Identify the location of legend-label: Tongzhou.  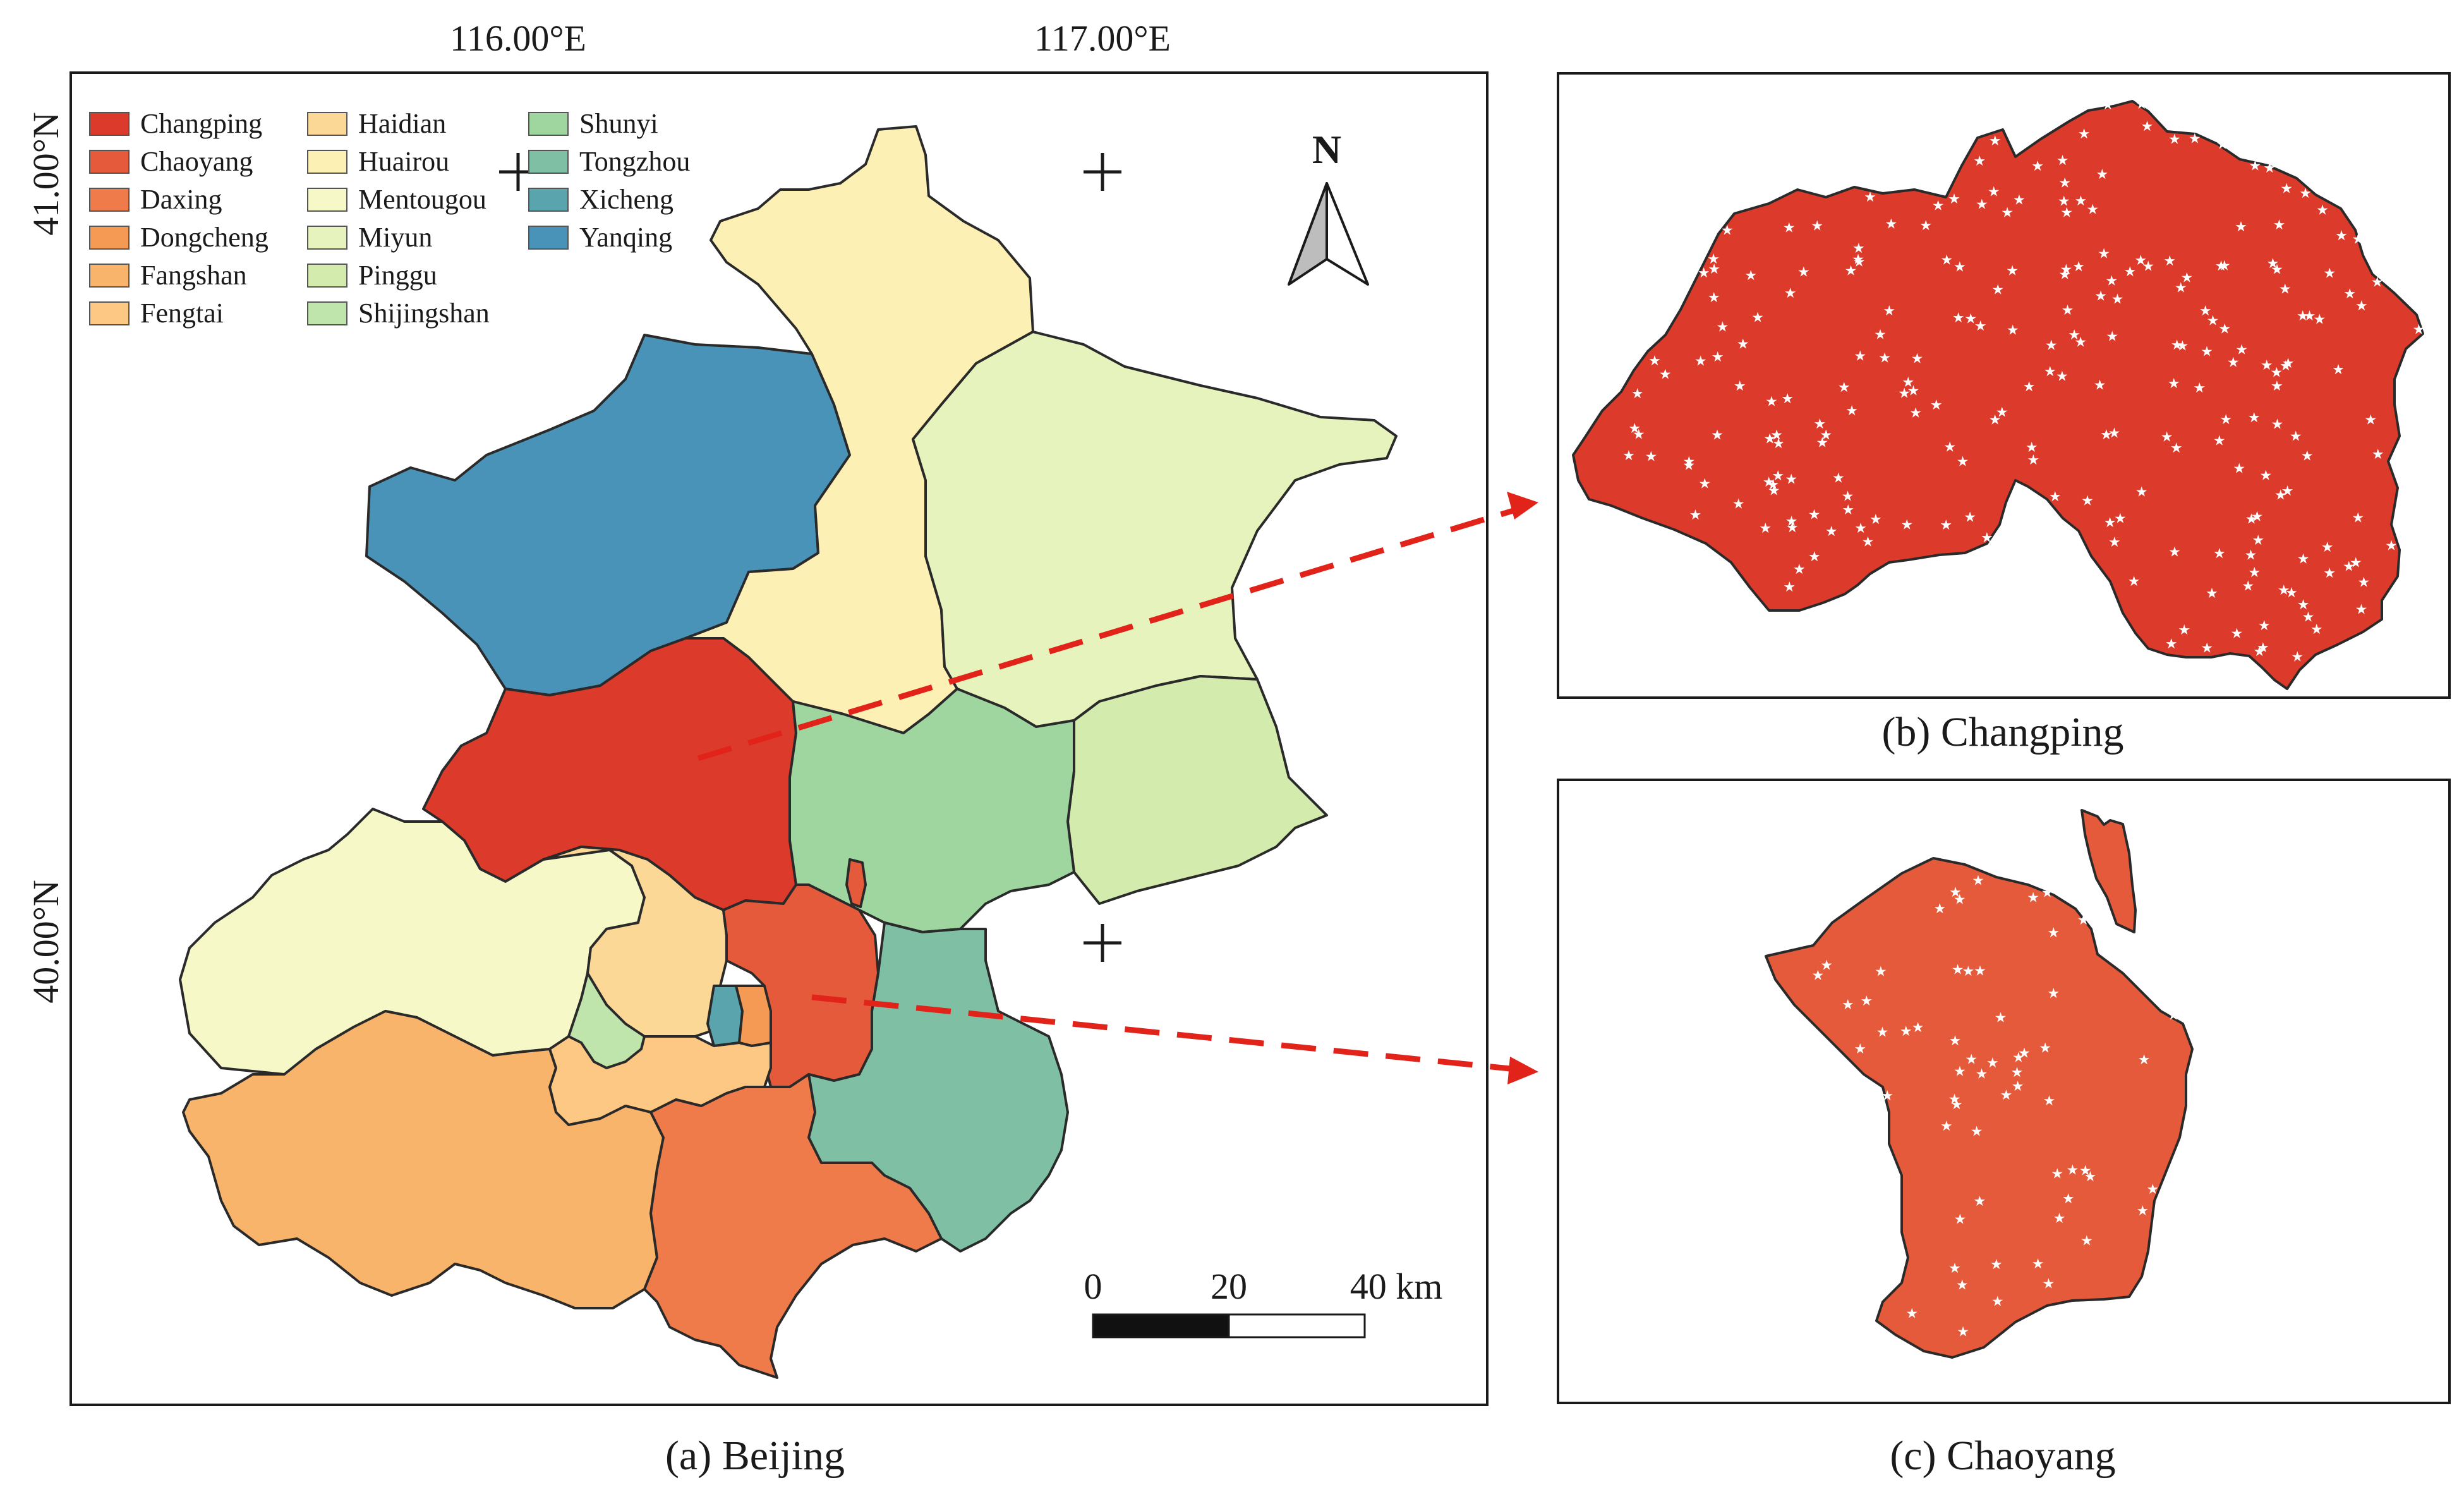
(635, 161).